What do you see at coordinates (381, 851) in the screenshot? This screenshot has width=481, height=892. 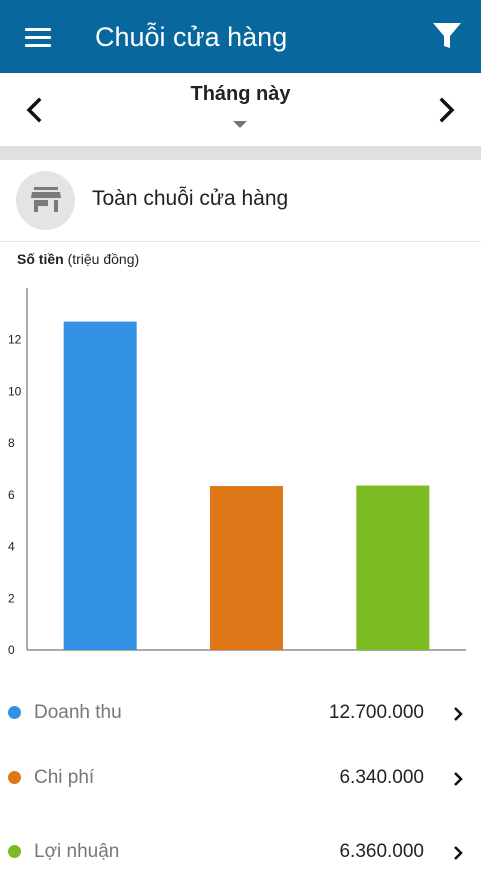 I see `legend-value: 6.360.000` at bounding box center [381, 851].